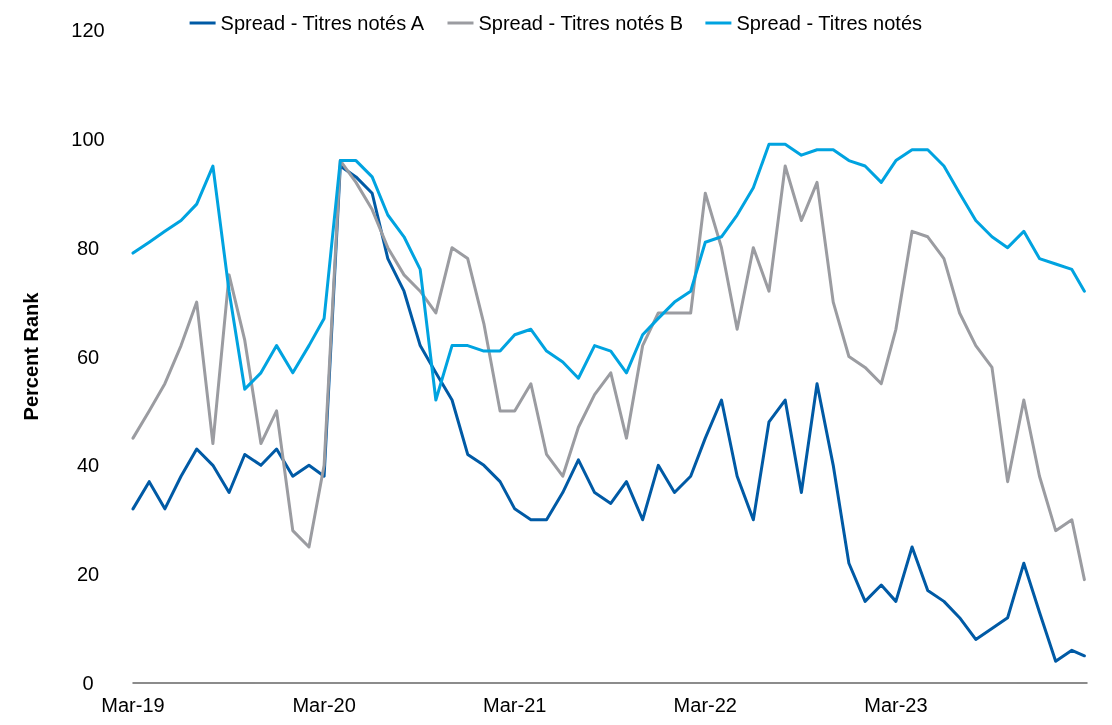  I want to click on y-tick-label: 60, so click(88, 356).